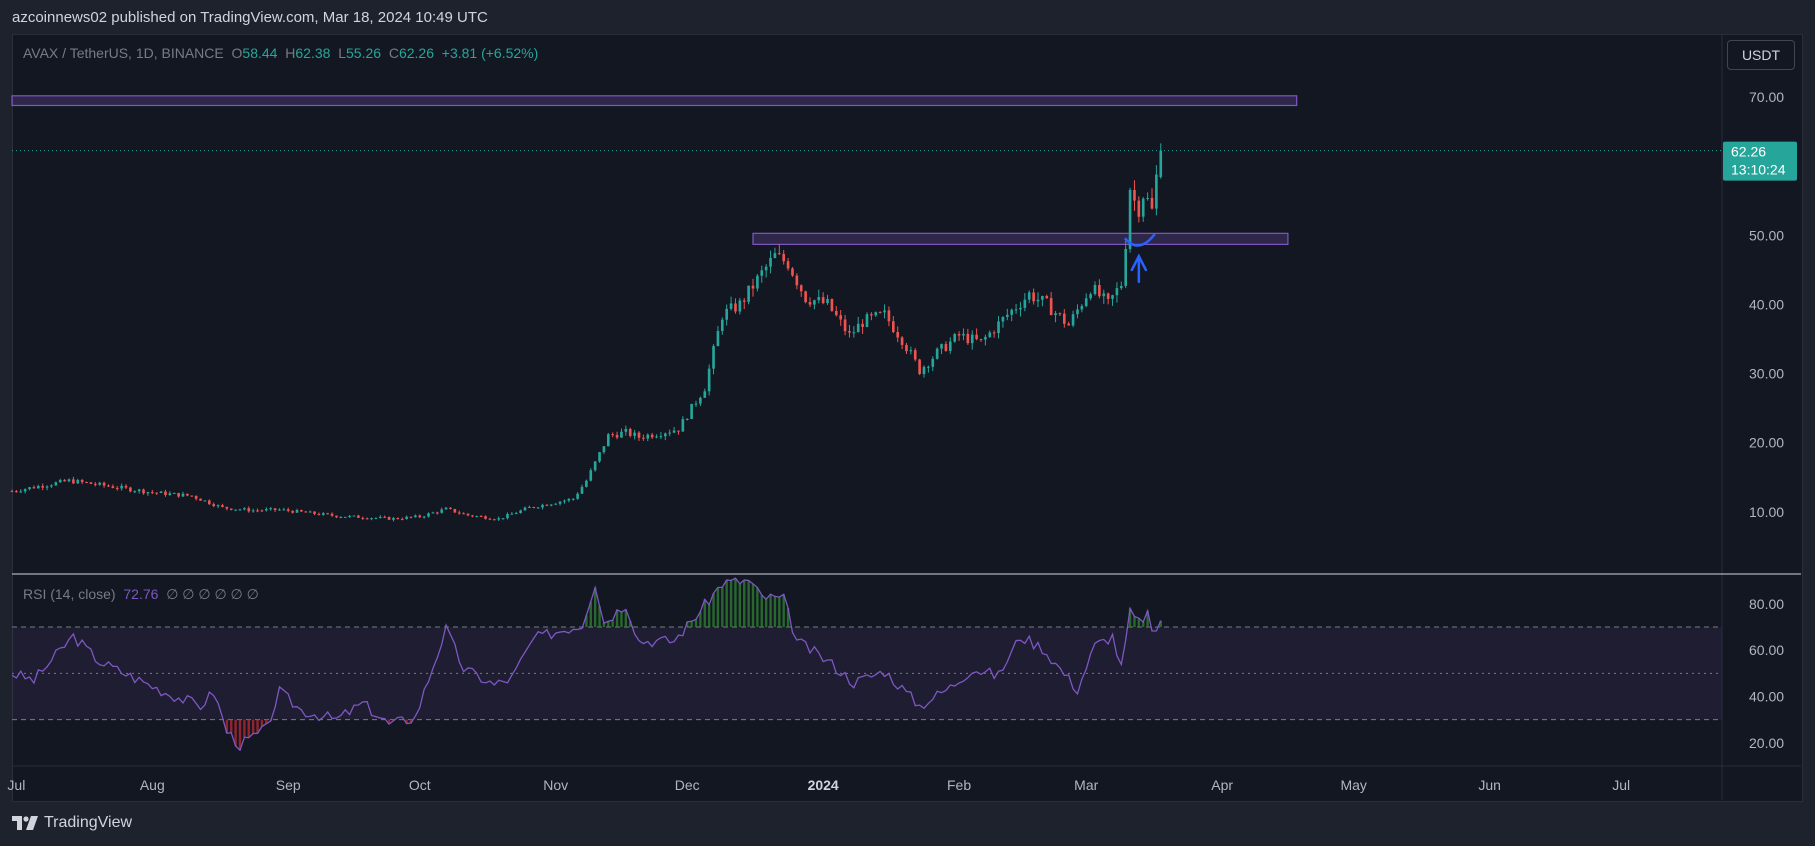  I want to click on rsi-placeholders: ∅ ∅ ∅ ∅ ∅ ∅, so click(212, 594).